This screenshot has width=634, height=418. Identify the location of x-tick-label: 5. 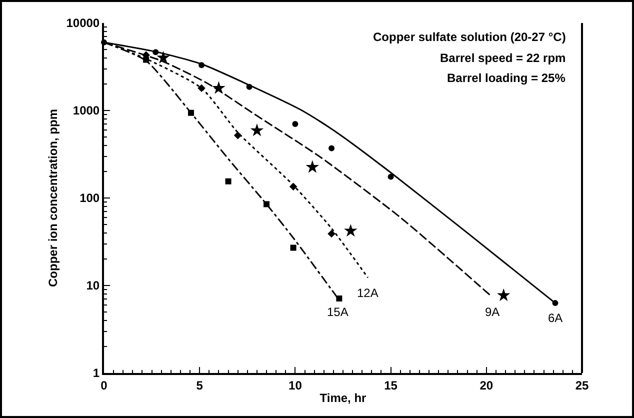
(200, 385).